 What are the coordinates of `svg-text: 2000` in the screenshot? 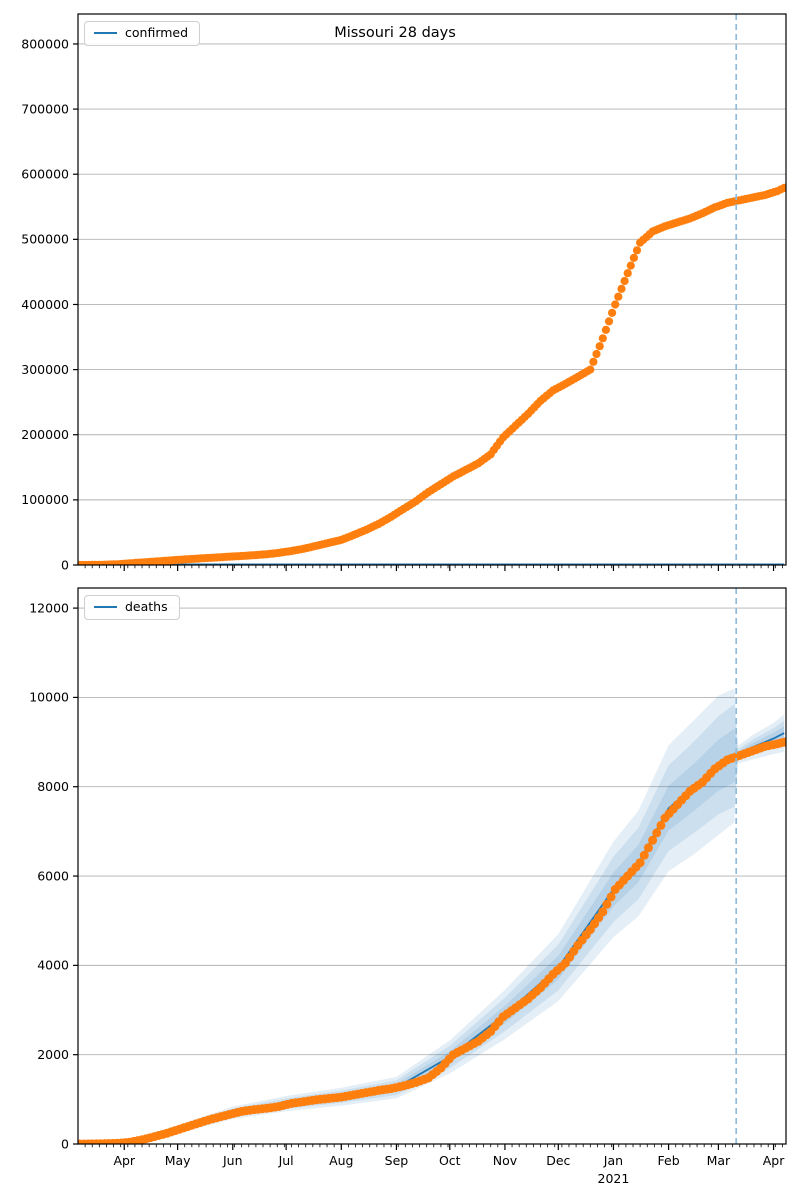 It's located at (53, 1054).